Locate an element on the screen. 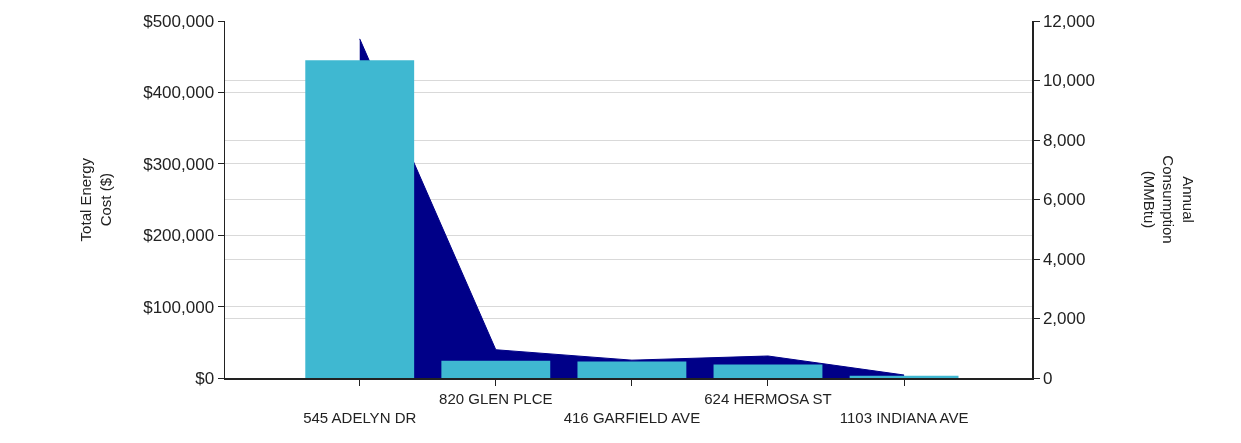 This screenshot has height=443, width=1241. y-tick-label: $500,000 is located at coordinates (179, 21).